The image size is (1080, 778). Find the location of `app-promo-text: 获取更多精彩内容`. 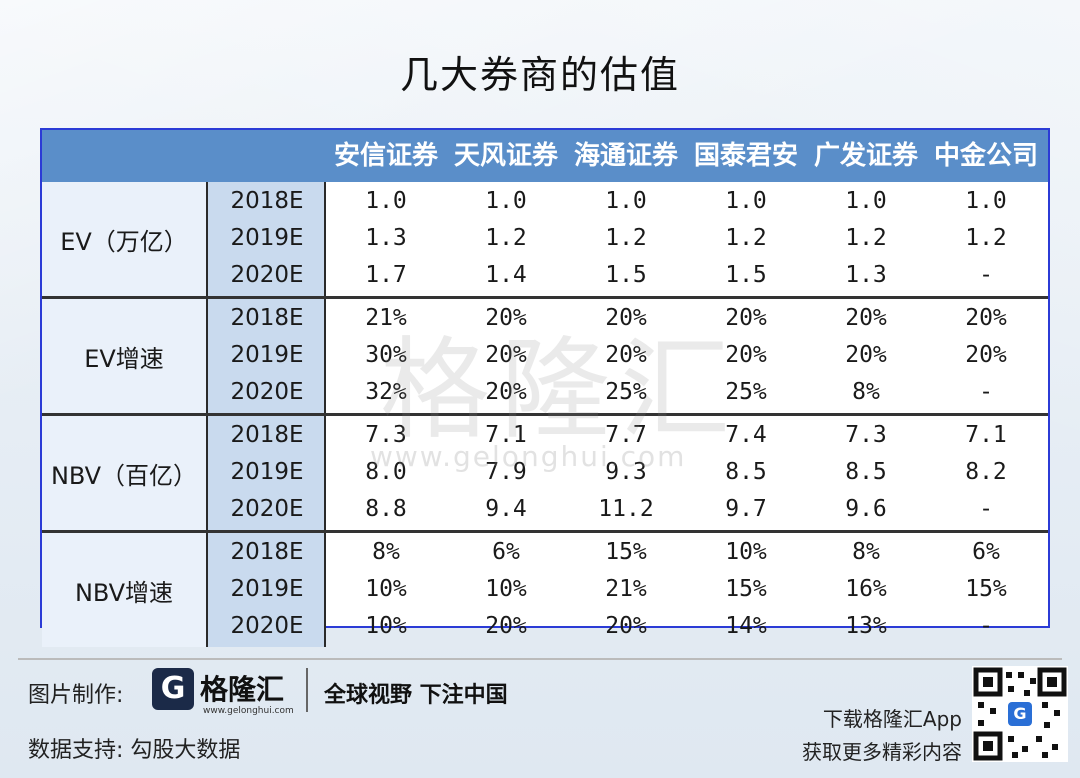

app-promo-text: 获取更多精彩内容 is located at coordinates (882, 752).